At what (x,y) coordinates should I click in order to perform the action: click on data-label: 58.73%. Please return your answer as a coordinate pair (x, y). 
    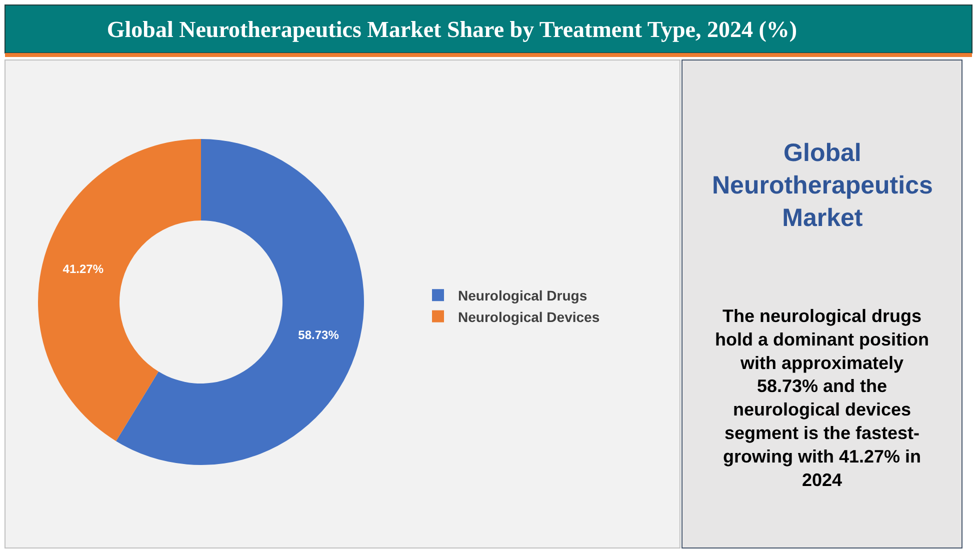
    Looking at the image, I should click on (319, 335).